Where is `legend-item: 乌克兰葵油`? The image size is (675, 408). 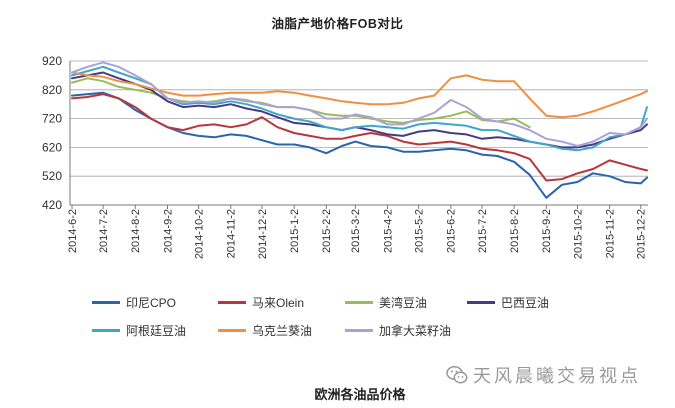 legend-item: 乌克兰葵油 is located at coordinates (281, 330).